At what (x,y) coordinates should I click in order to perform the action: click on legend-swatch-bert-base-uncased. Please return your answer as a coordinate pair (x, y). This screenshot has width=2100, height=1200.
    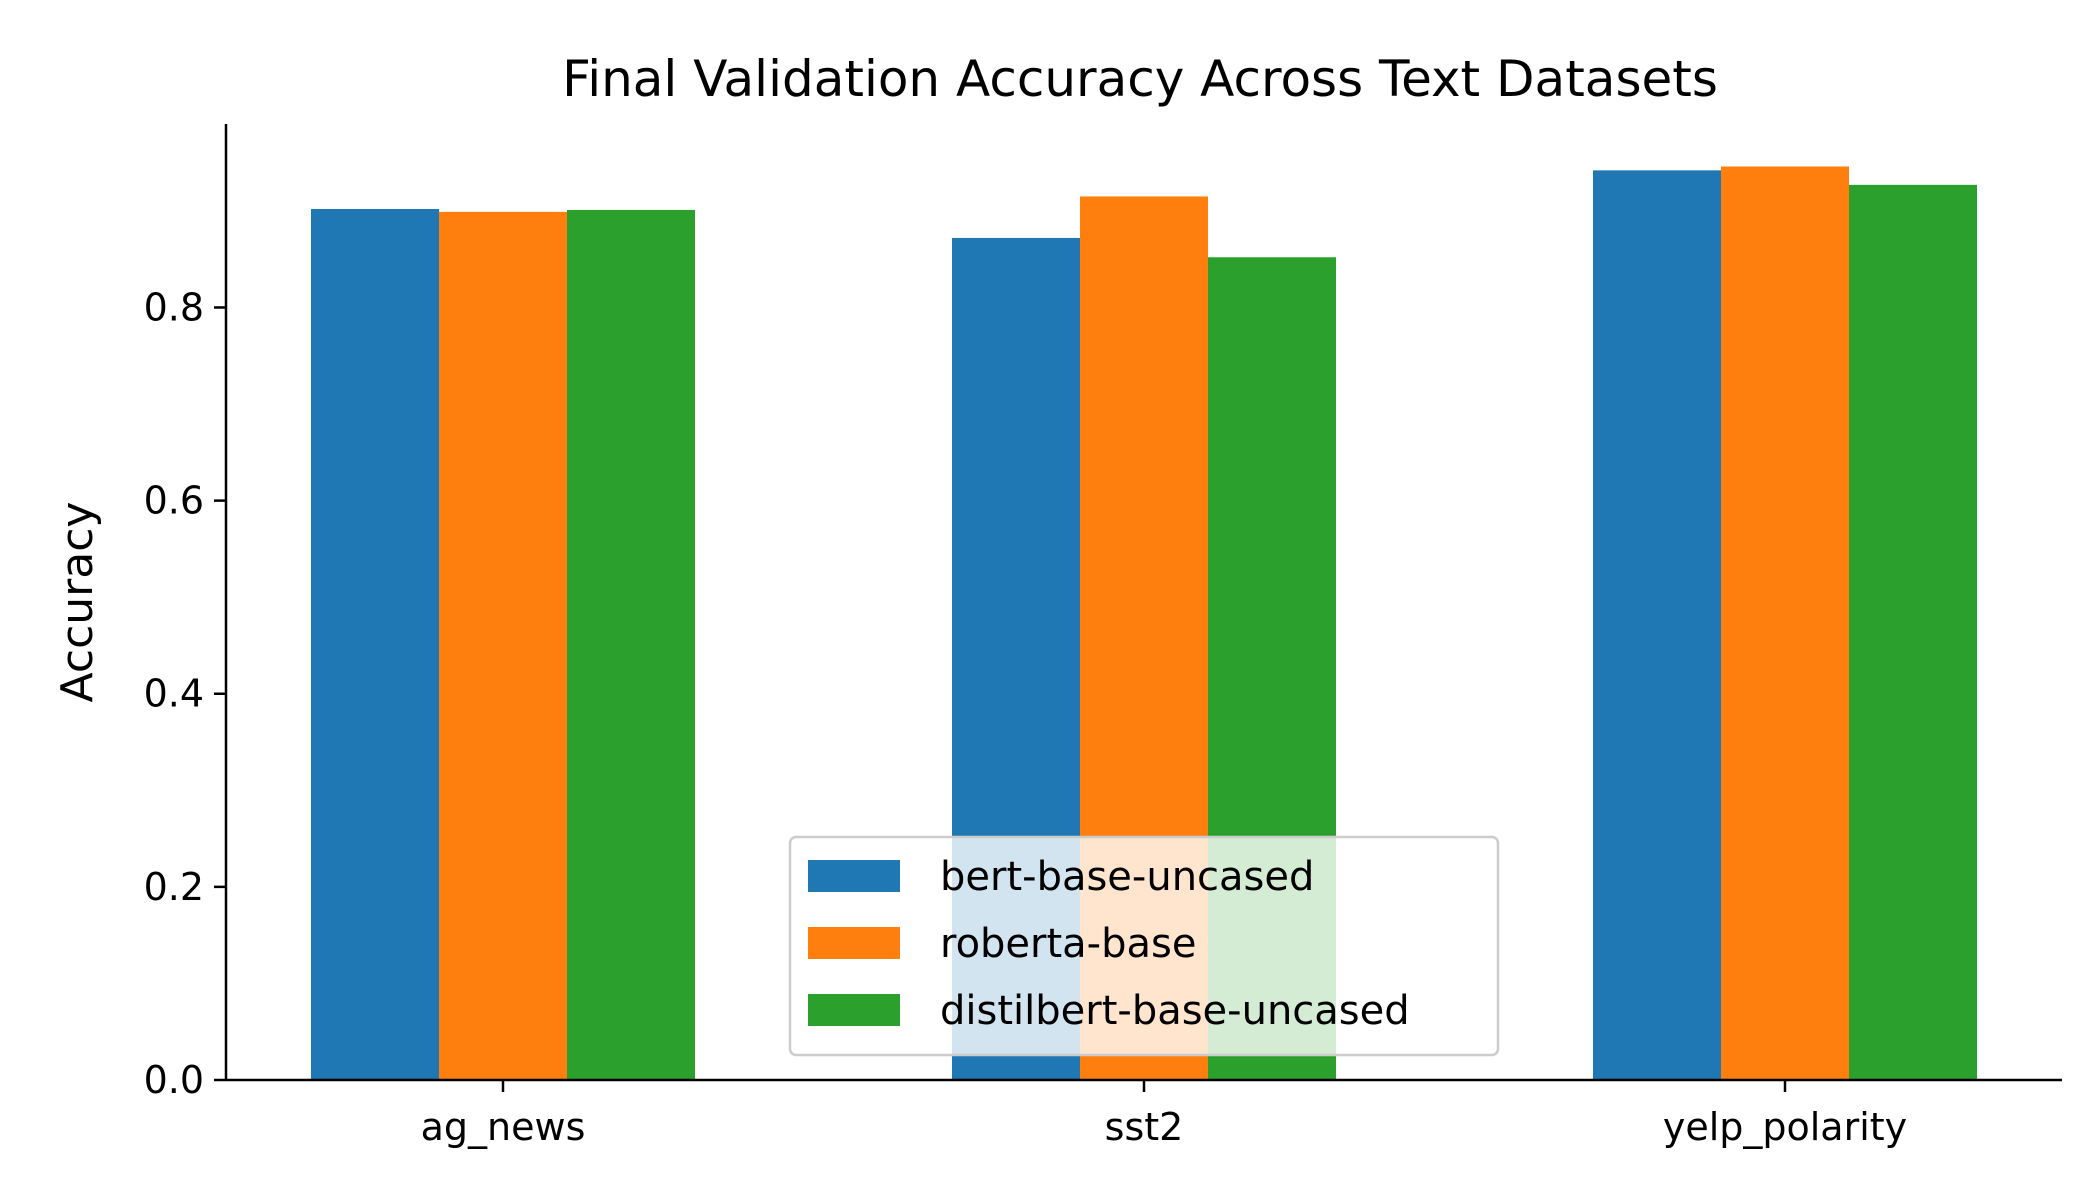
    Looking at the image, I should click on (854, 876).